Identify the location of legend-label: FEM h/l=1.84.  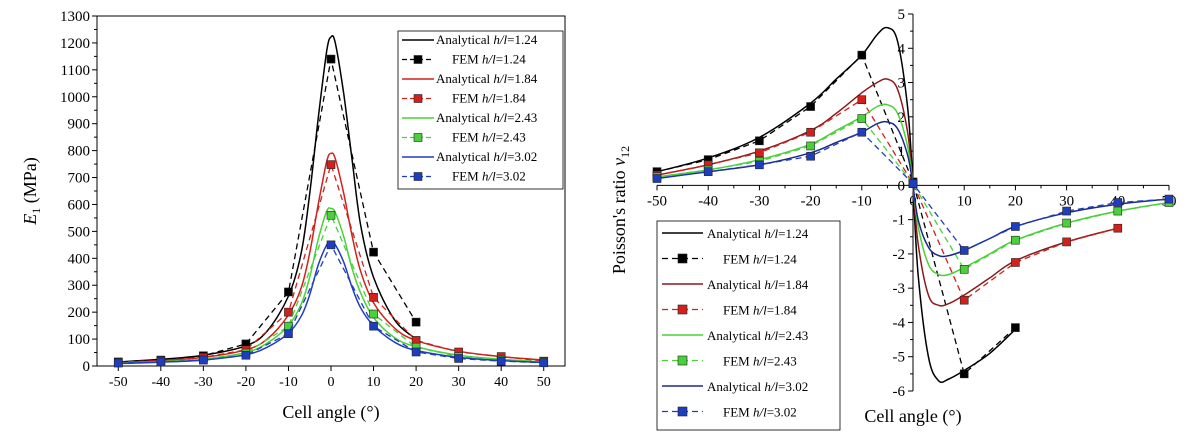
(760, 310).